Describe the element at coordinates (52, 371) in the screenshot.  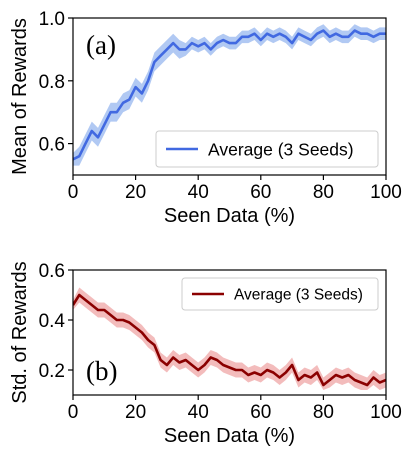
I see `y-tick-label: 0.2` at that location.